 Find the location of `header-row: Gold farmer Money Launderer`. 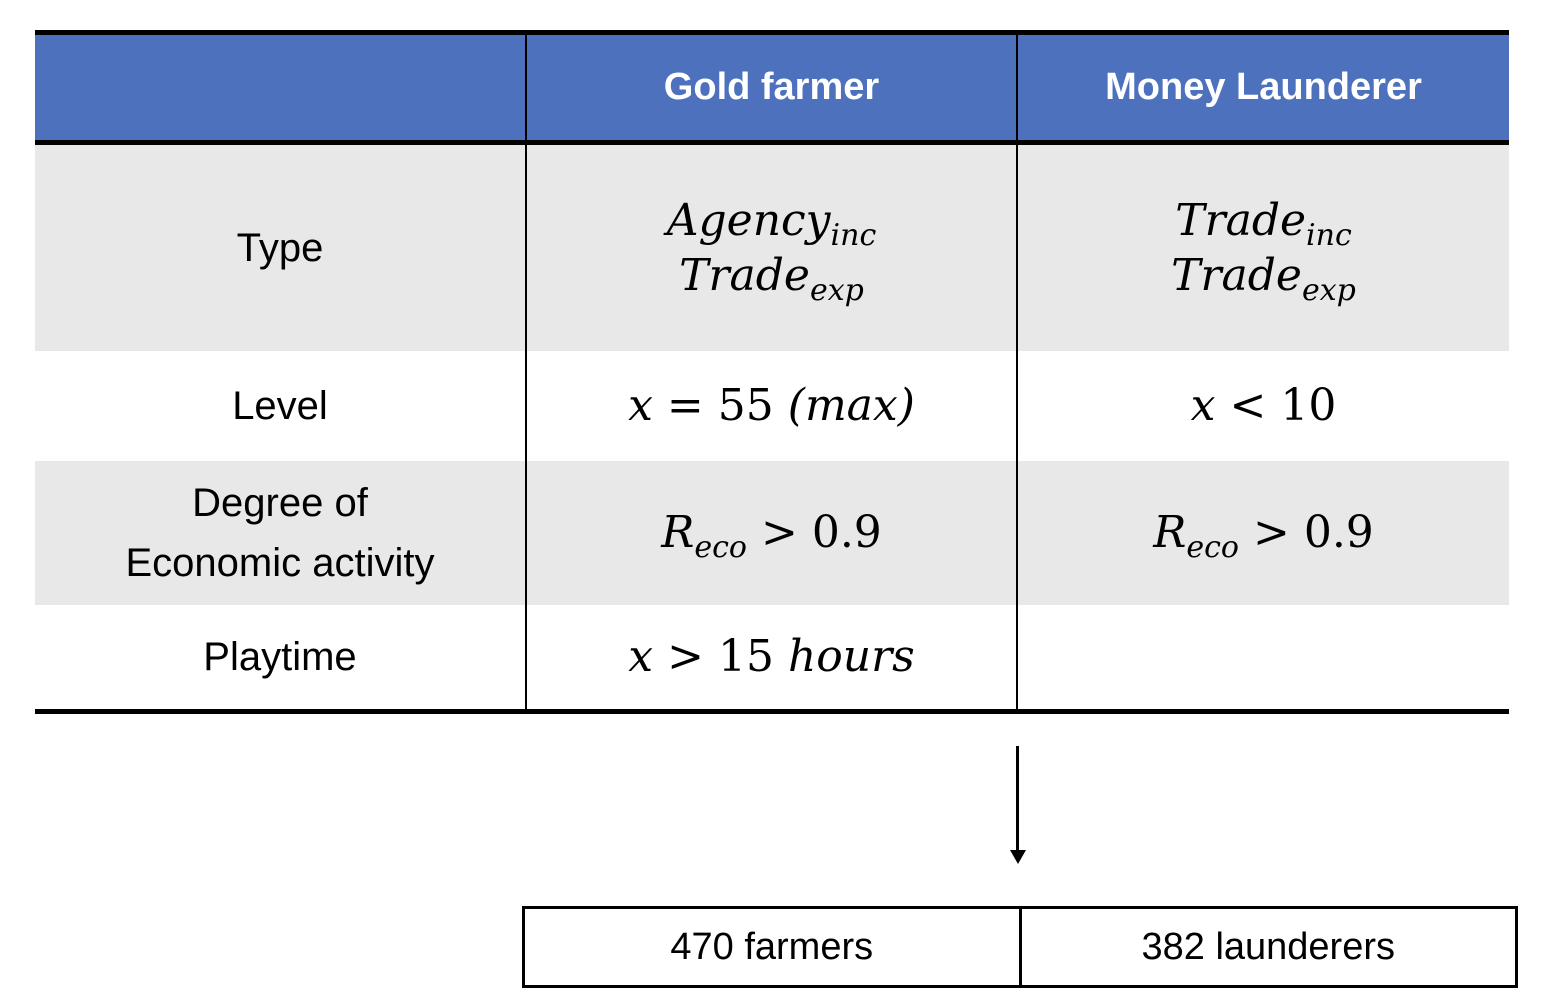

header-row: Gold farmer Money Launderer is located at coordinates (772, 87).